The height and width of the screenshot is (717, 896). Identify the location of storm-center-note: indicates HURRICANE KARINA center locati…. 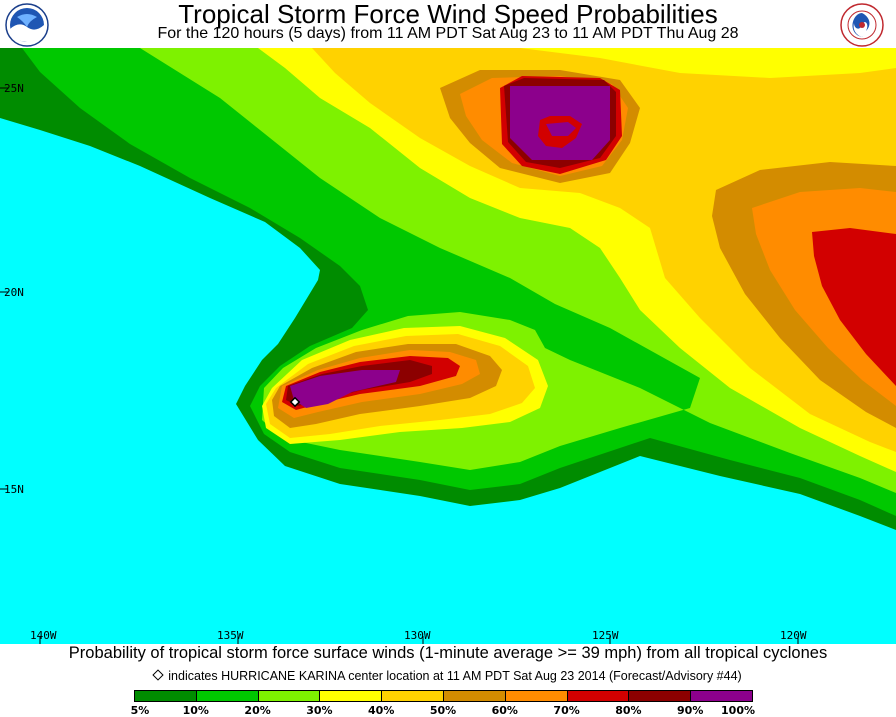
(448, 676).